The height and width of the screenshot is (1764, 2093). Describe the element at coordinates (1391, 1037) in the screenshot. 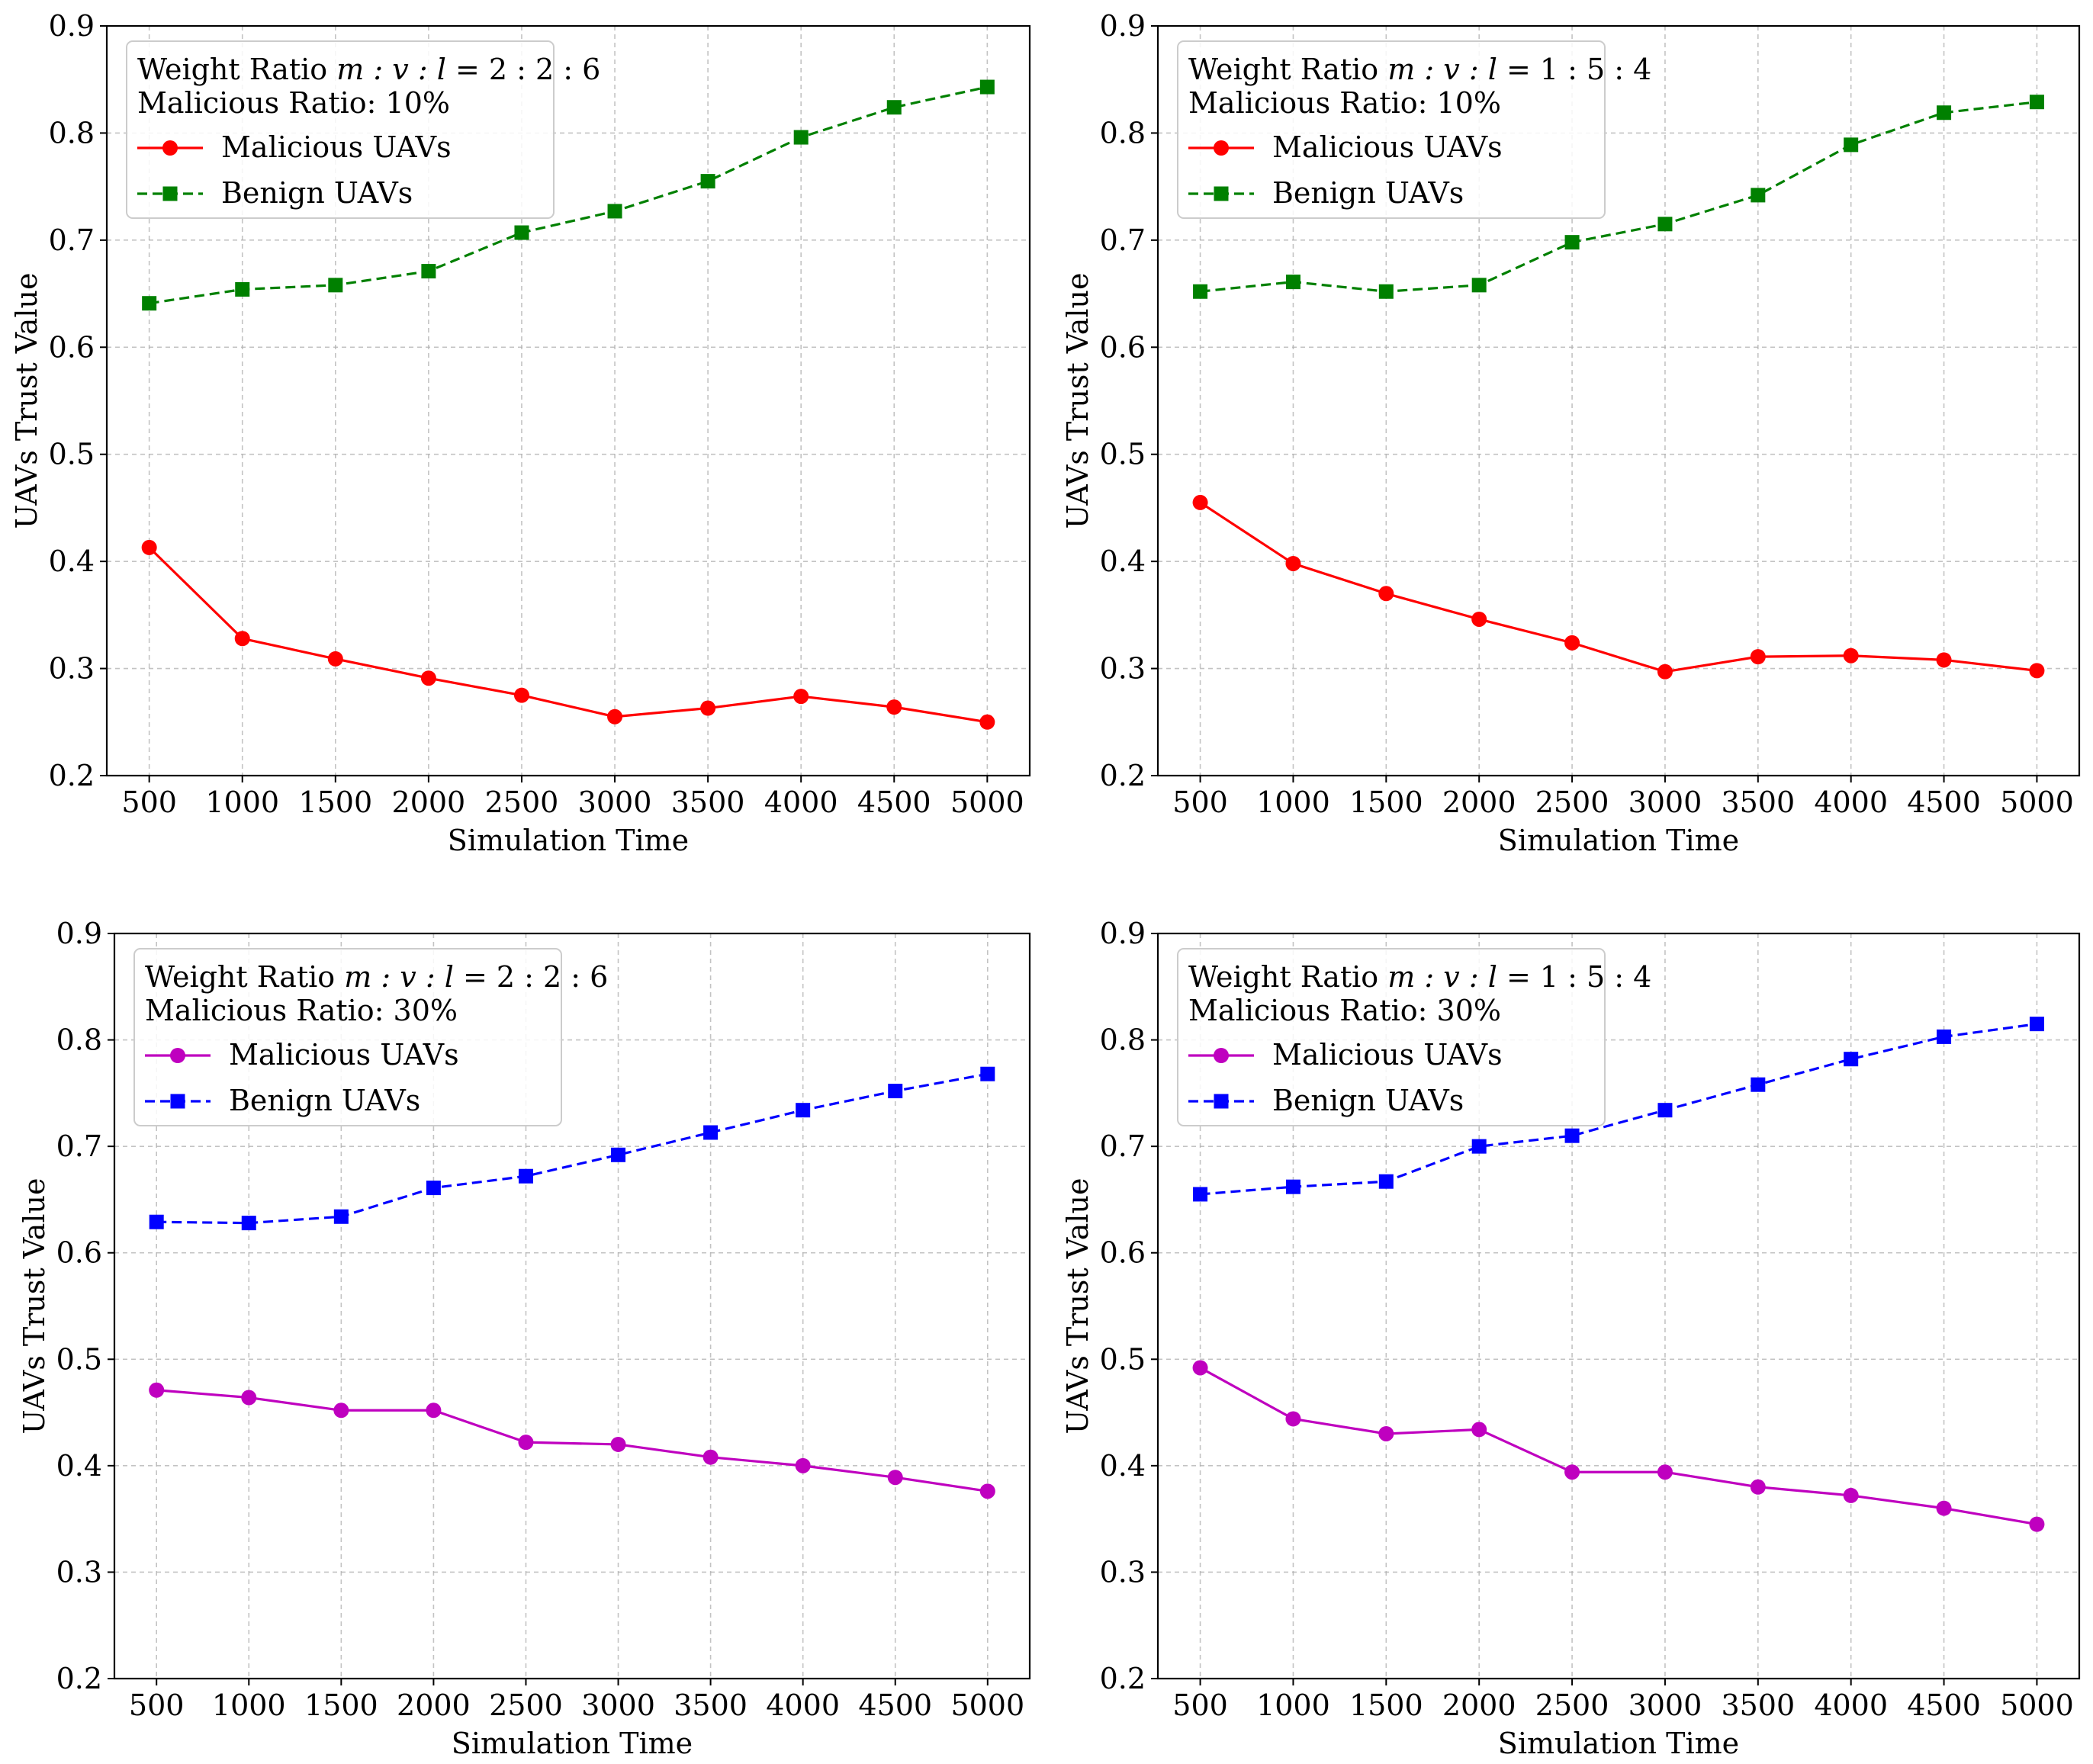

I see `legend-box` at that location.